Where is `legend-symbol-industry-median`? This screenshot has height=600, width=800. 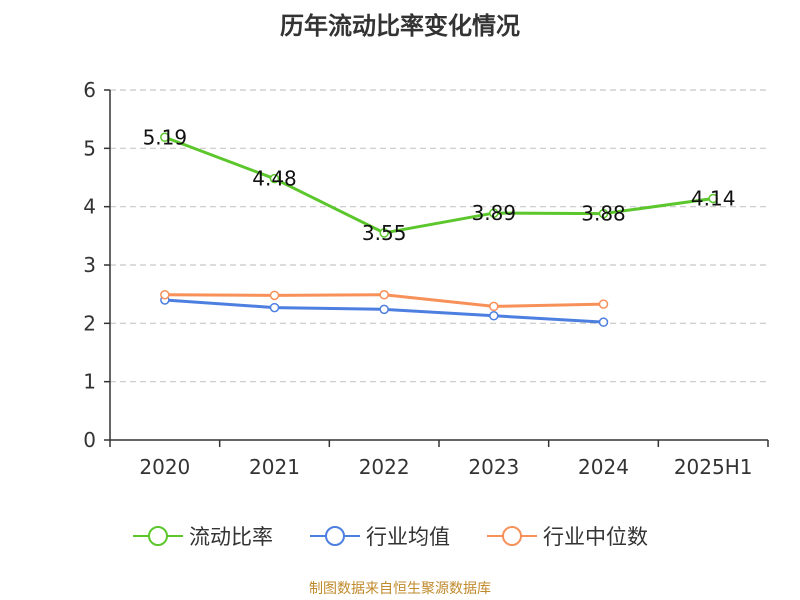
legend-symbol-industry-median is located at coordinates (512, 536).